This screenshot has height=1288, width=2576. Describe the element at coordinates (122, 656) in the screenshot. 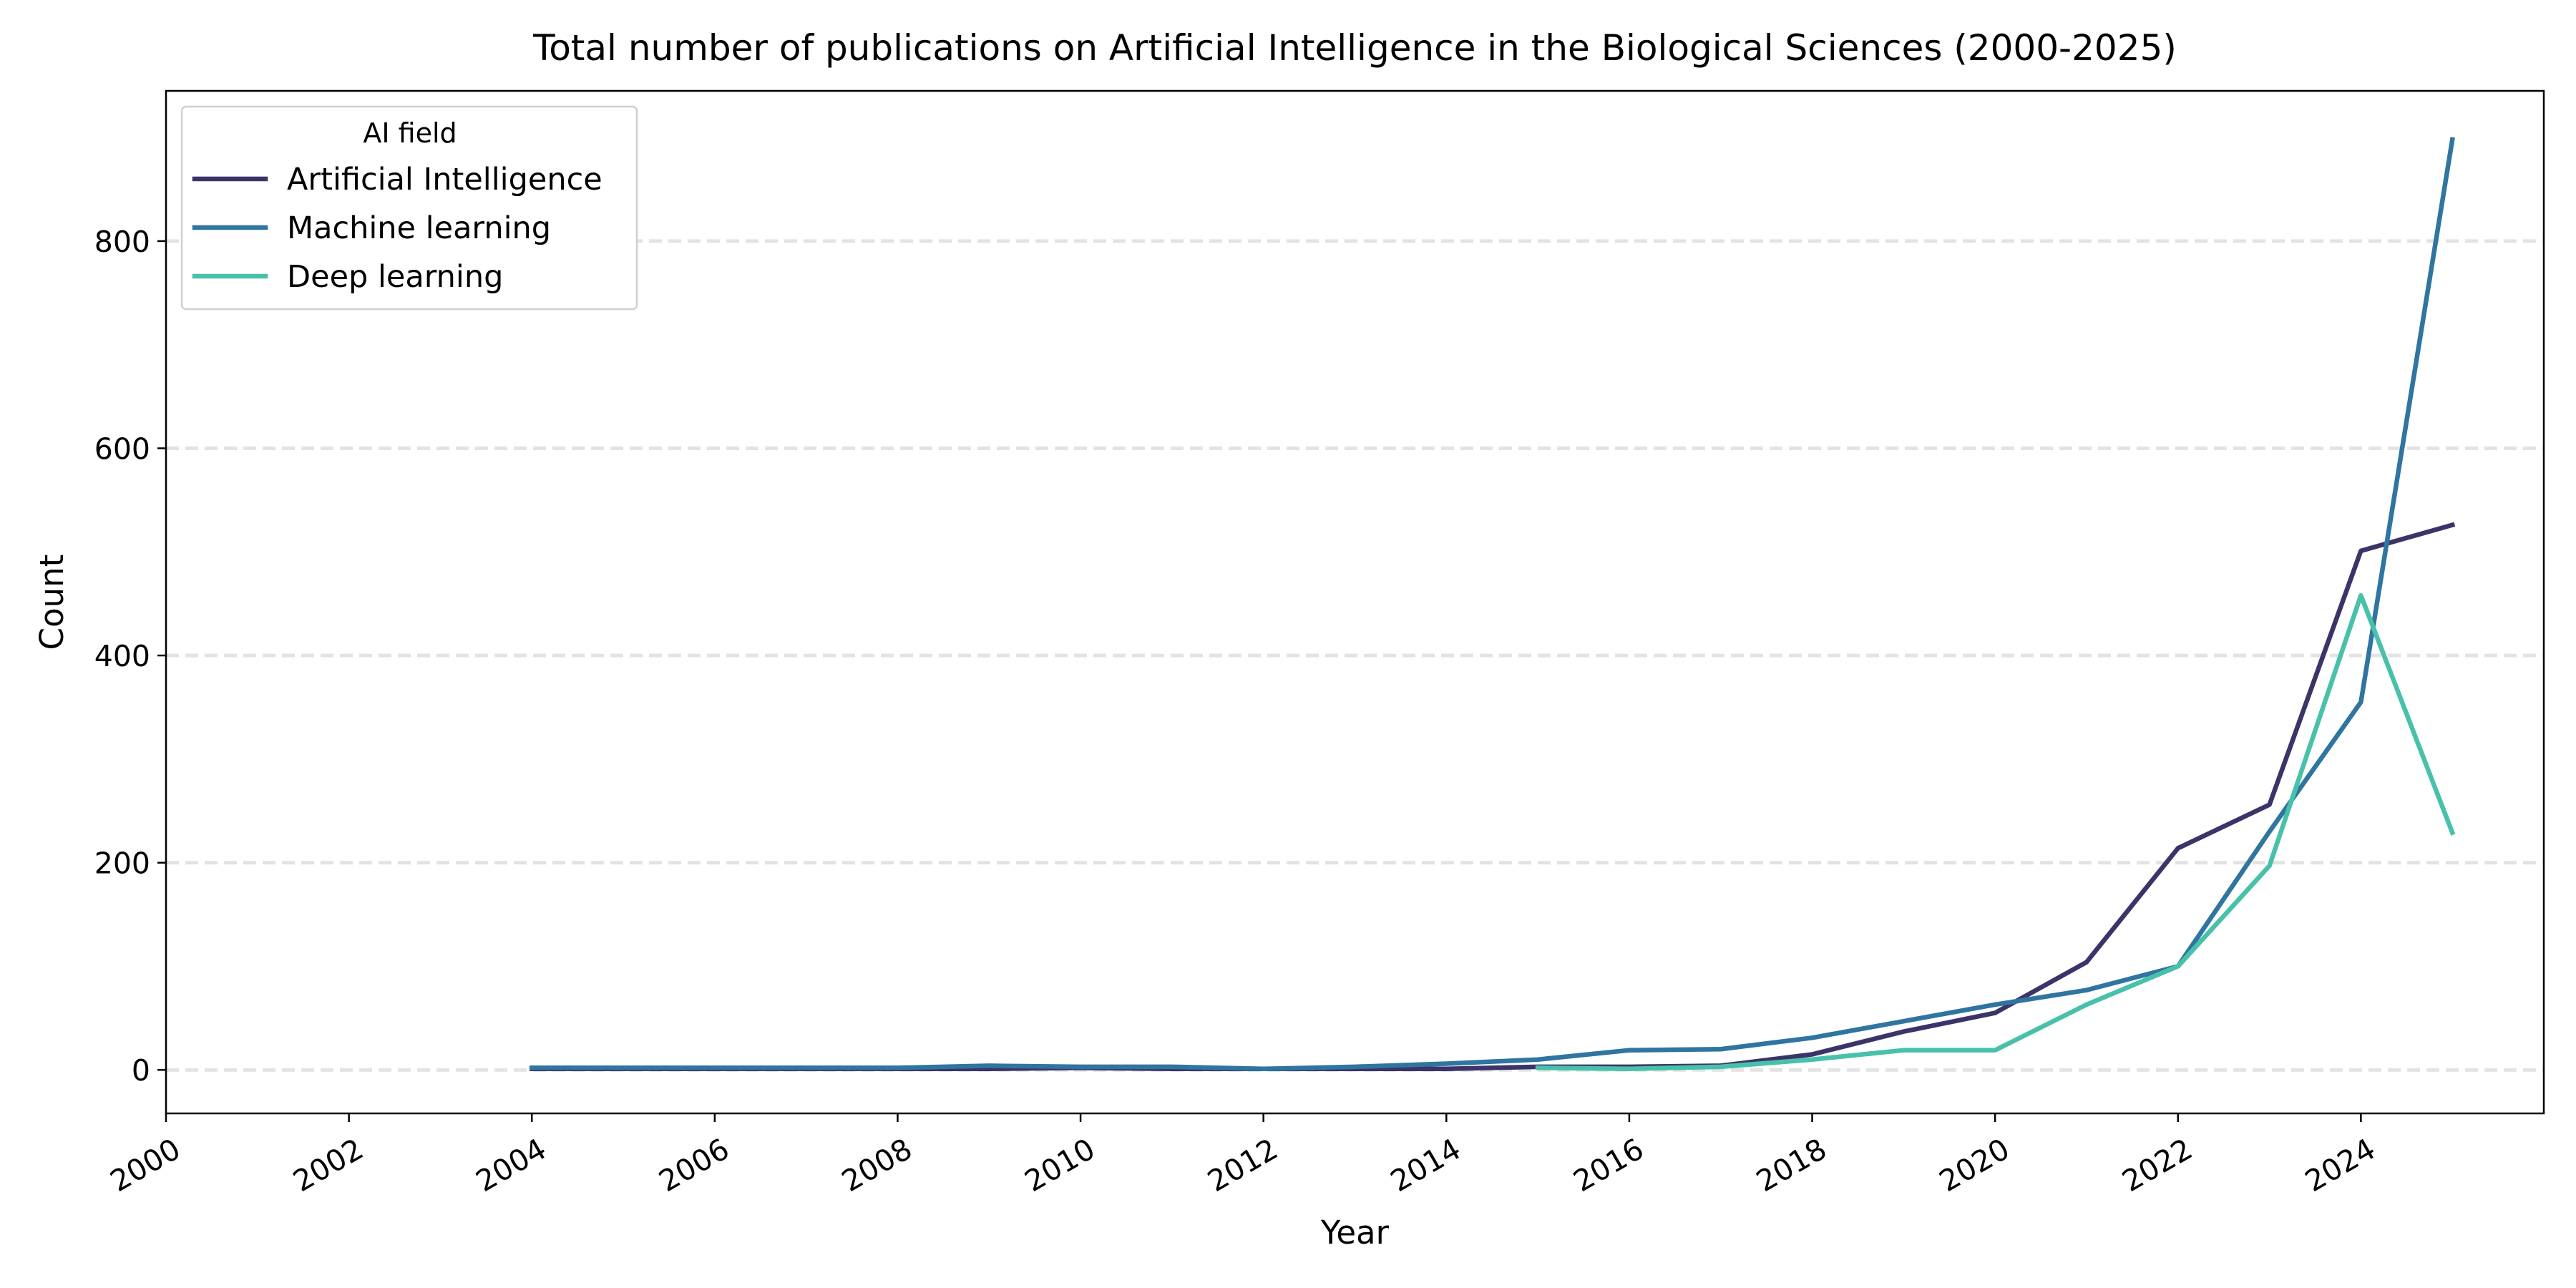

I see `y-tick-label-400: 400` at that location.